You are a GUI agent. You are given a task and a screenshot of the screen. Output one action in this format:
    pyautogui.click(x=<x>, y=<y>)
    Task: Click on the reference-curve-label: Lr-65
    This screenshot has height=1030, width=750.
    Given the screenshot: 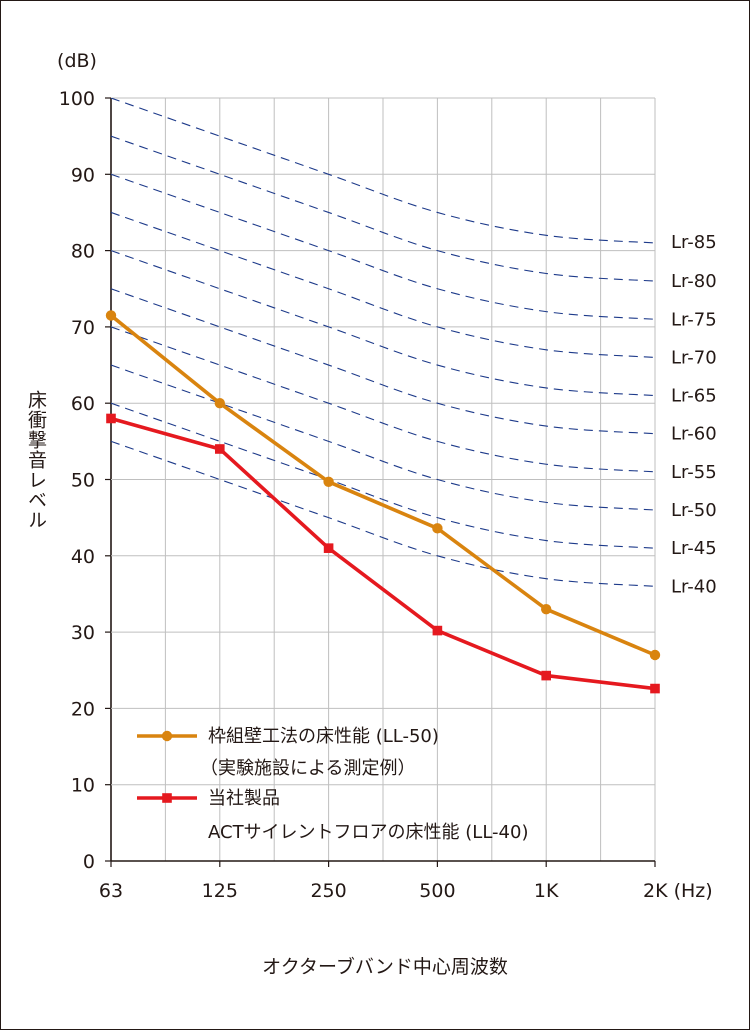 What is the action you would take?
    pyautogui.click(x=694, y=396)
    